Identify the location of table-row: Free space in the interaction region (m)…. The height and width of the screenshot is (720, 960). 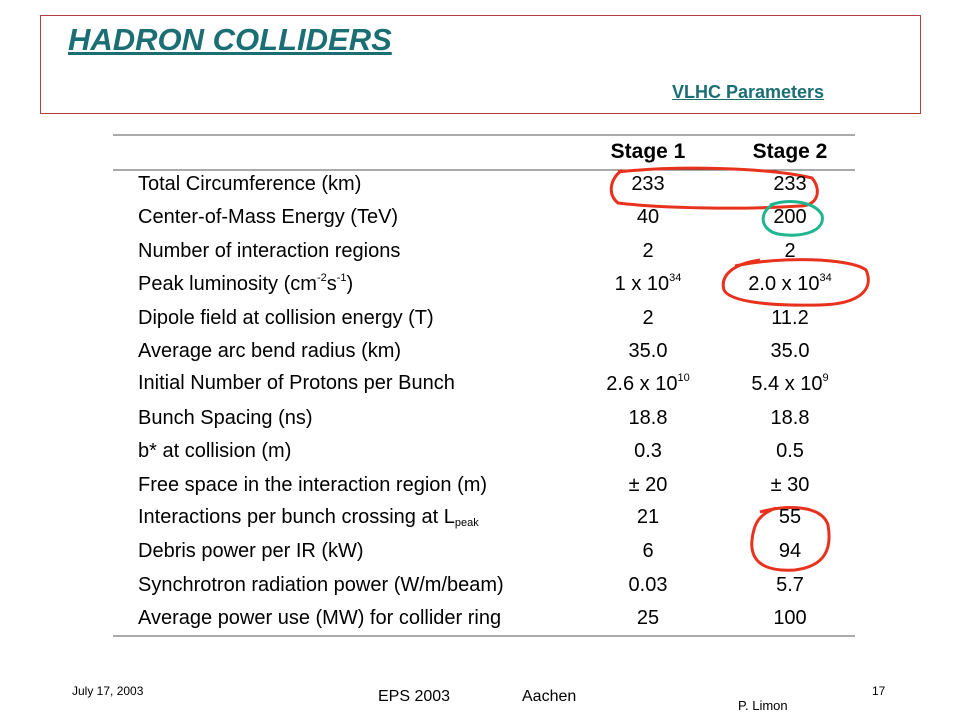
(480, 489).